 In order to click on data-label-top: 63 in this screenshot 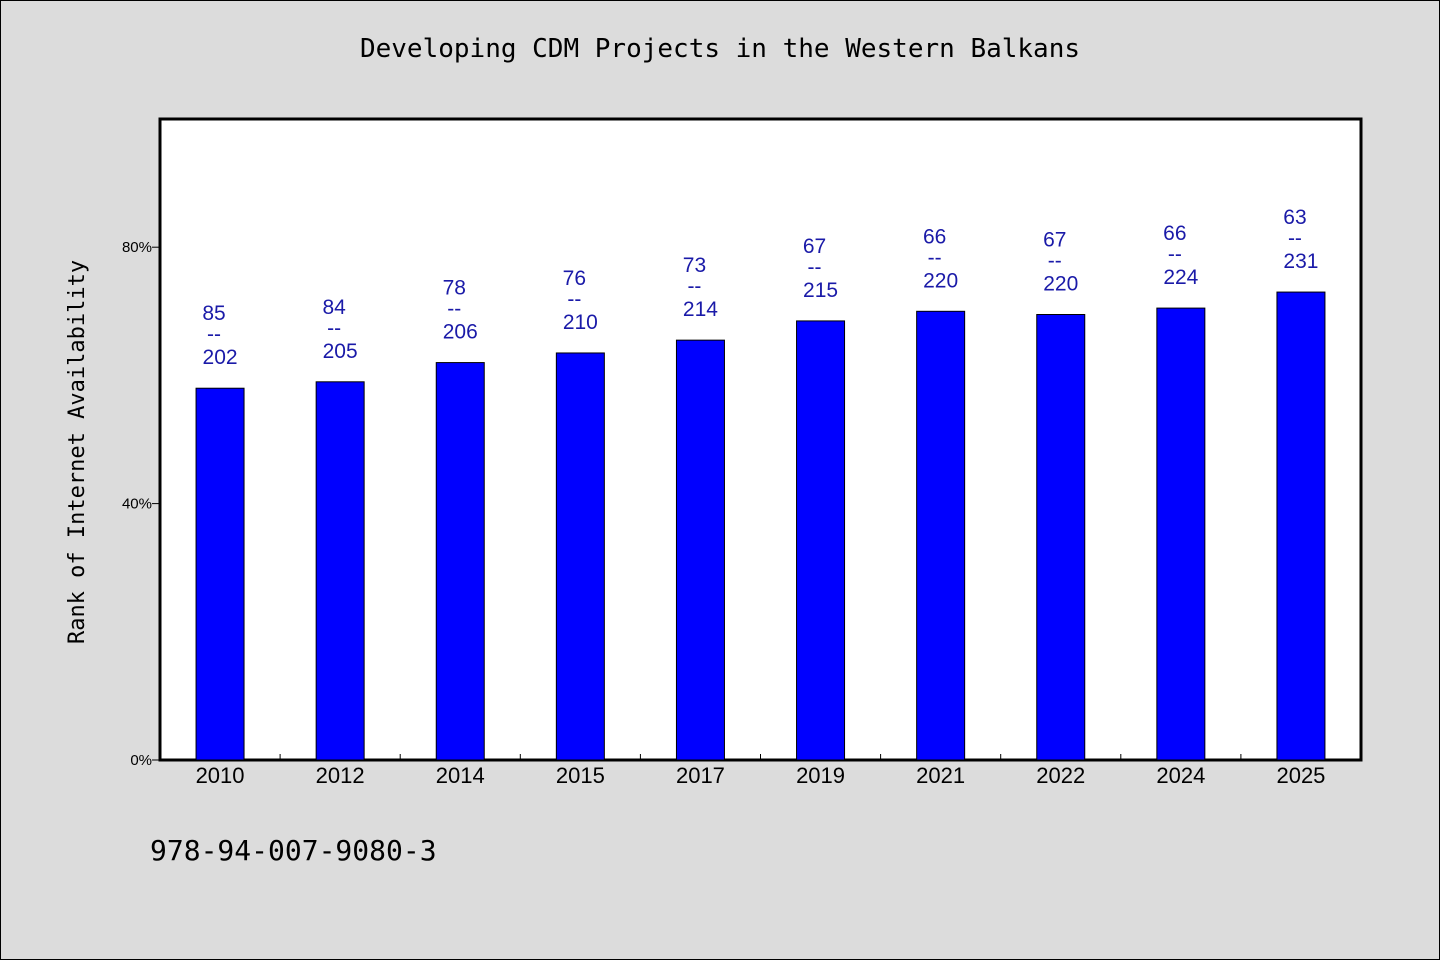, I will do `click(1294, 217)`.